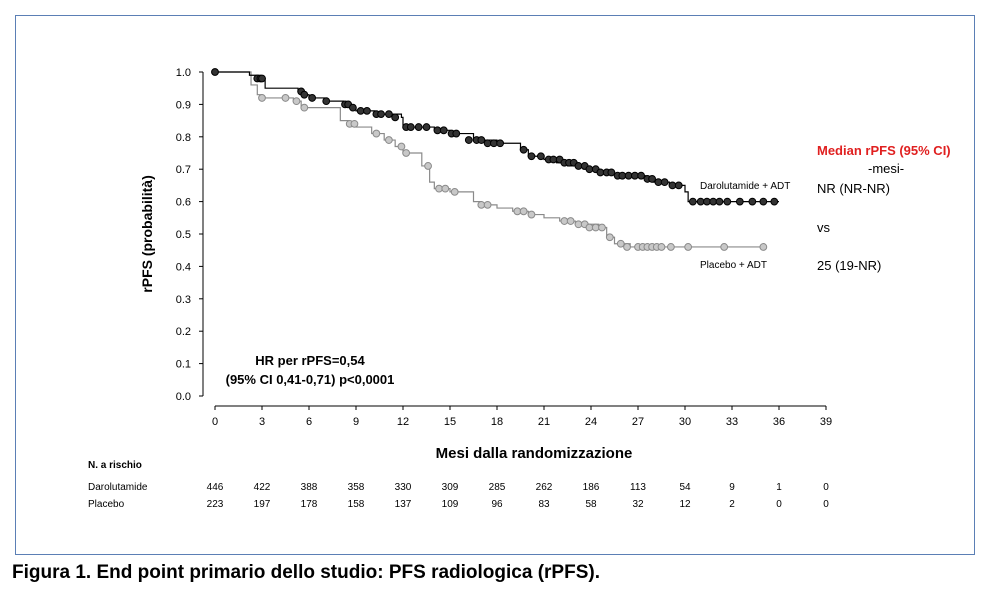 The image size is (1003, 595). I want to click on series-label-darolutamide: Darolutamide + ADT, so click(745, 186).